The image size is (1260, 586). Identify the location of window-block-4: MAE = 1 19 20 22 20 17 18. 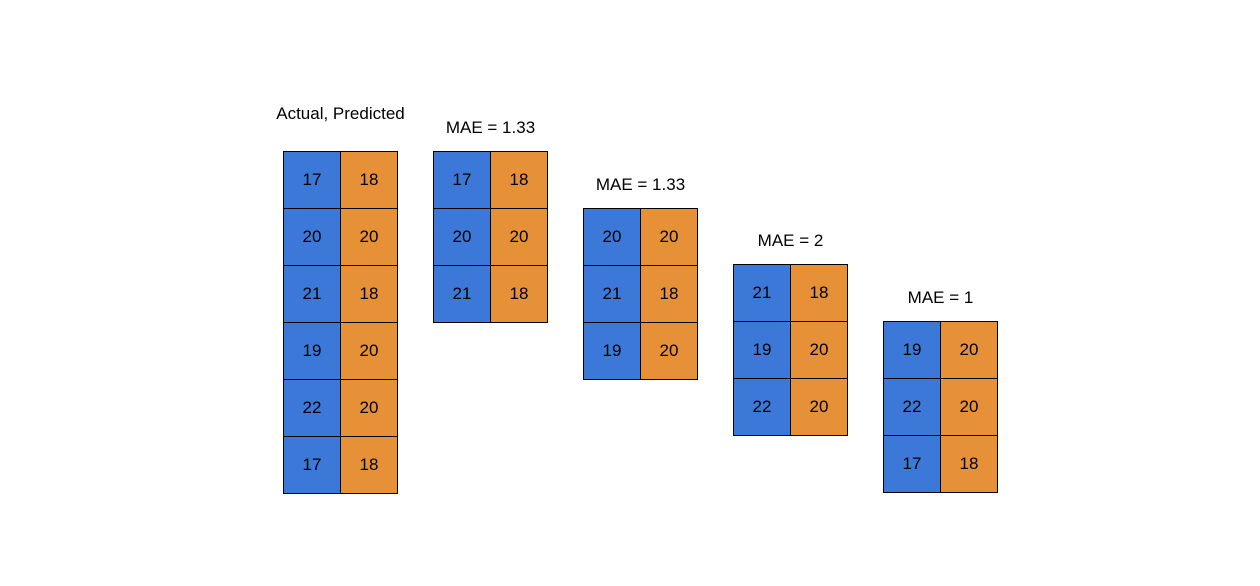
(940, 390).